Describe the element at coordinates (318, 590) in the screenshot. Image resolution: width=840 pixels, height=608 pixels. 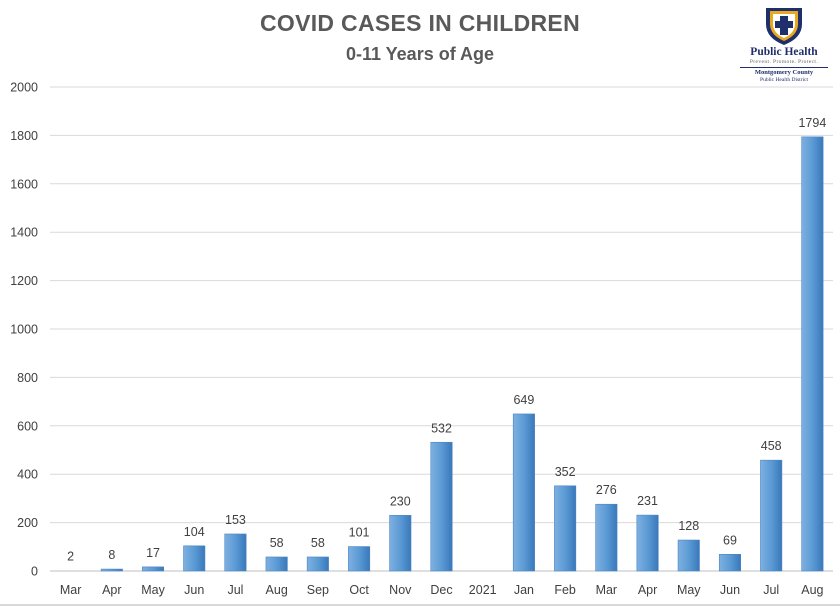
I see `x-tick-label: Sep` at that location.